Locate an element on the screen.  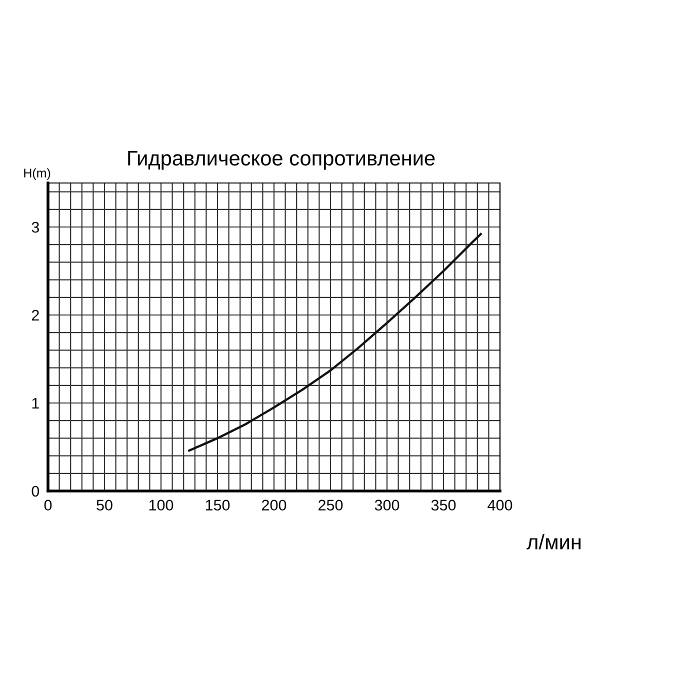
x-tick-label: 150 is located at coordinates (218, 505).